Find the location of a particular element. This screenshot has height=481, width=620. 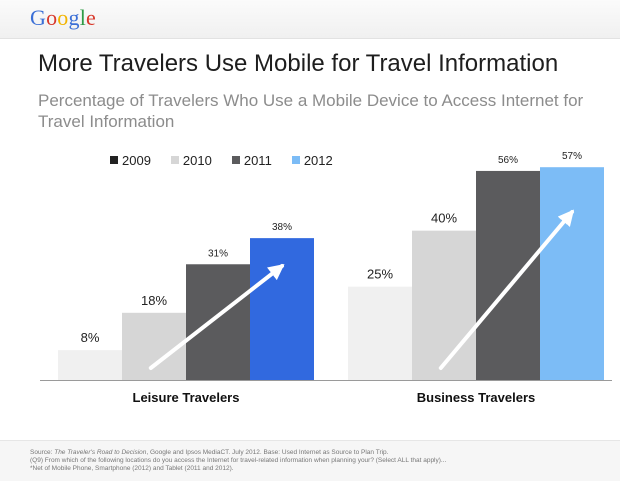

legend-item: 2009 is located at coordinates (130, 160).